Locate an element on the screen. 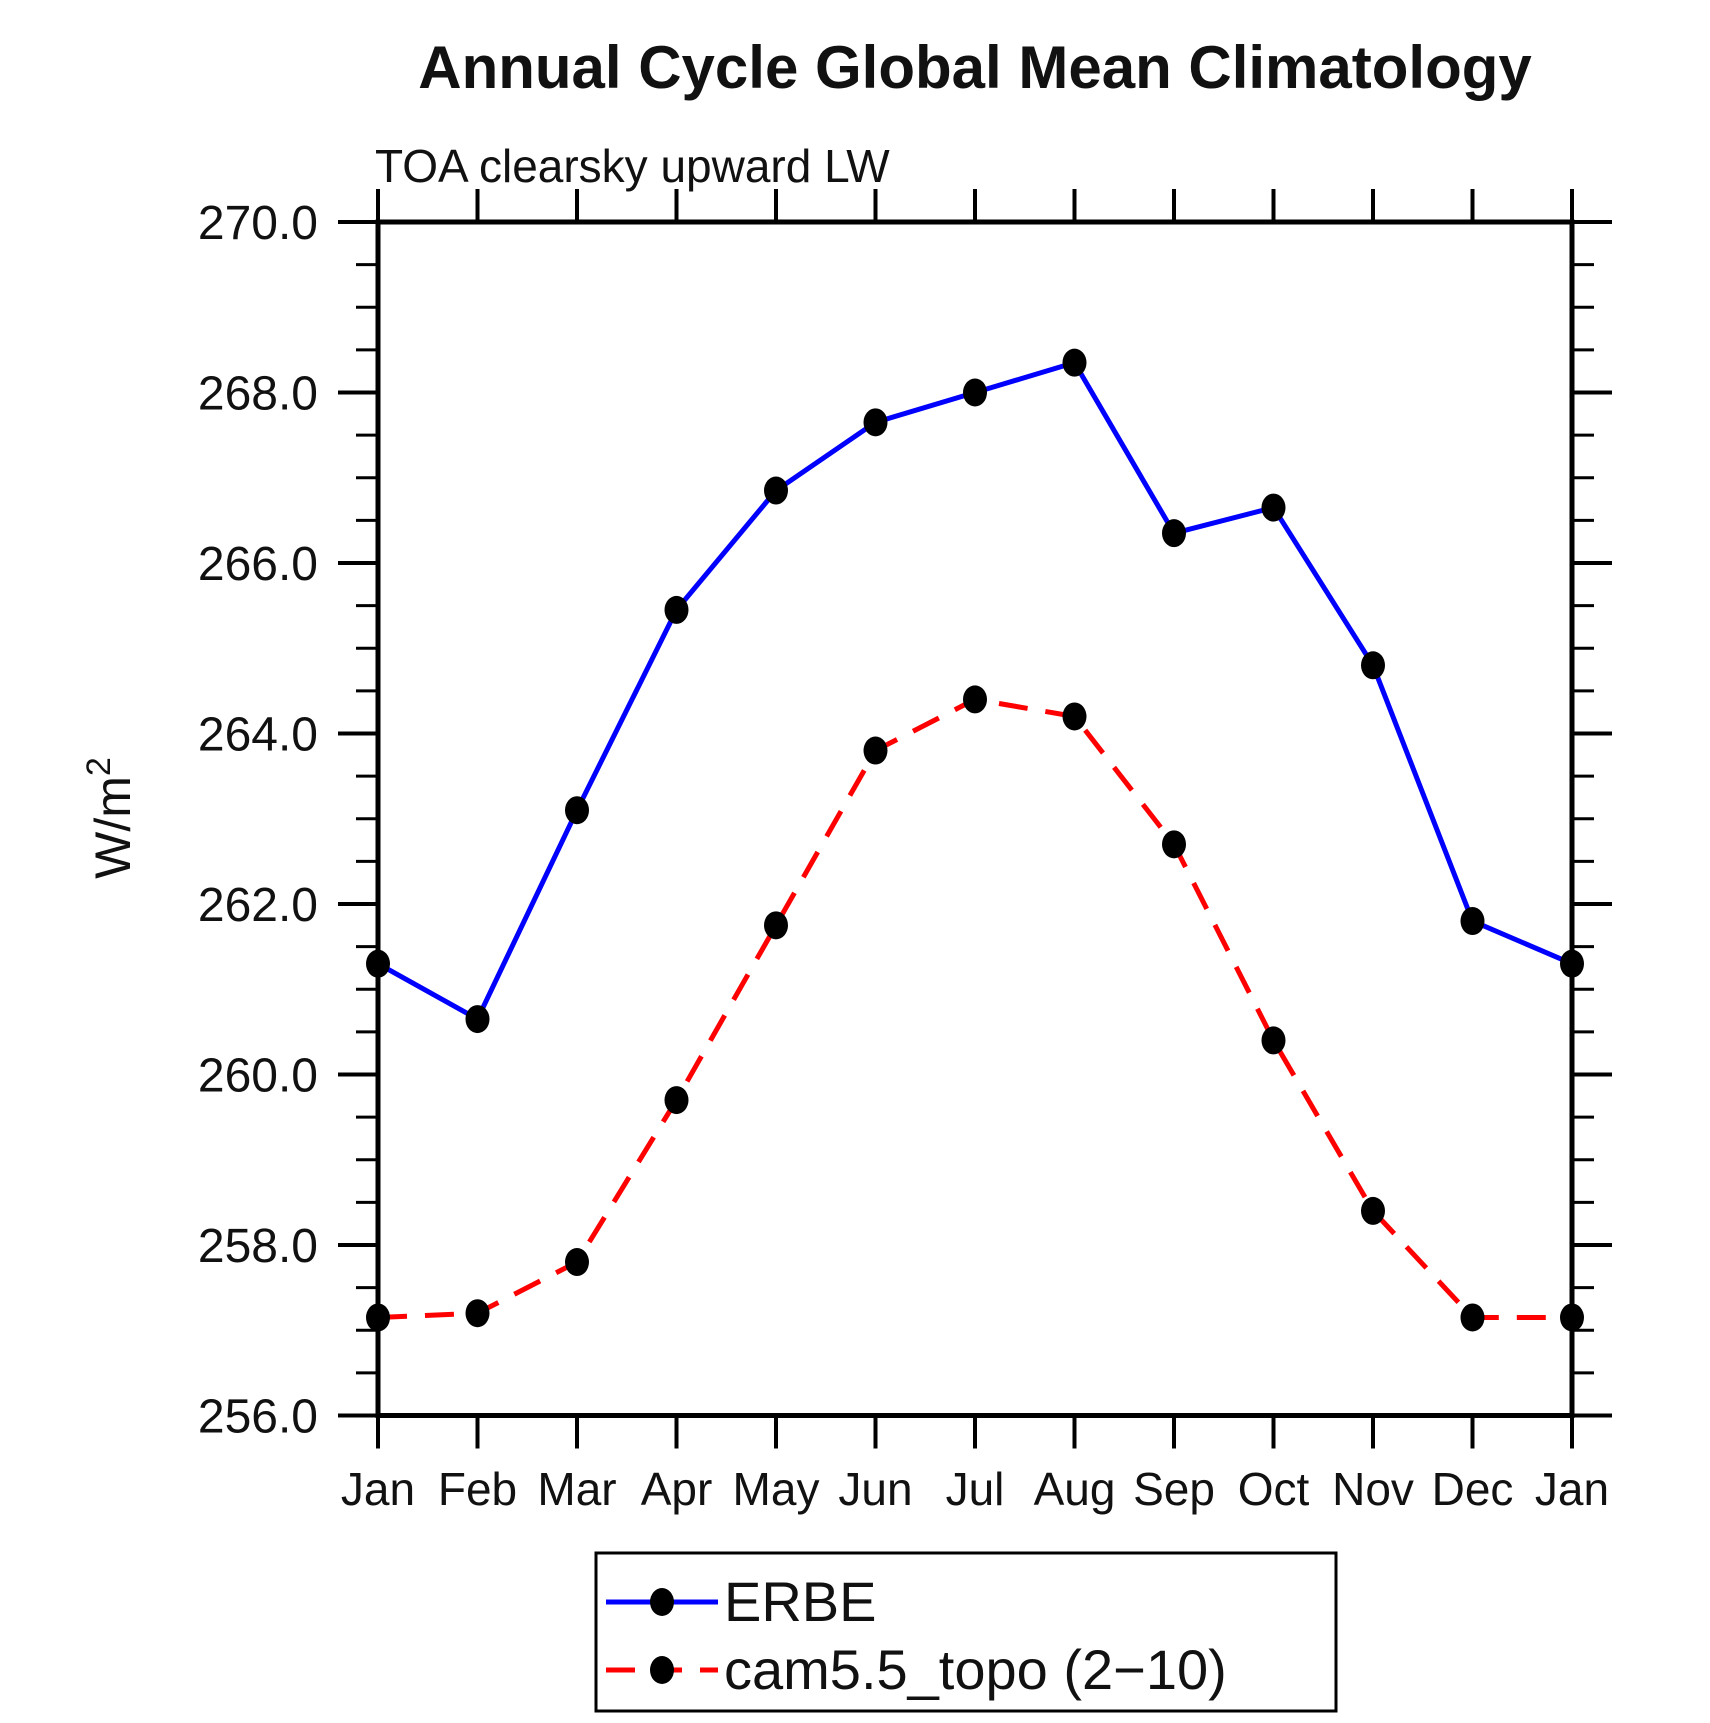 This screenshot has width=1710, height=1723. x-tick-label: Nov is located at coordinates (1373, 1489).